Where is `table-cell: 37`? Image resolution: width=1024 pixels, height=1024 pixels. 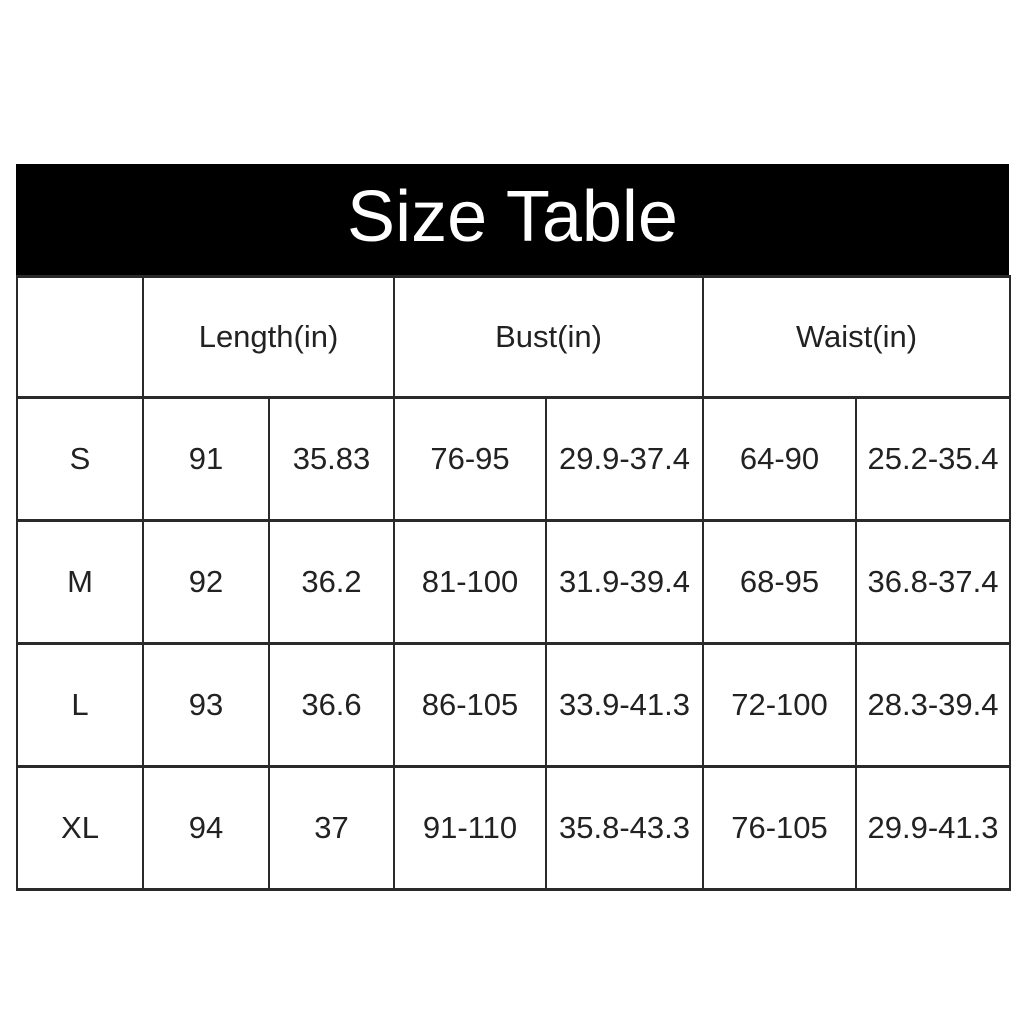
table-cell: 37 is located at coordinates (331, 828).